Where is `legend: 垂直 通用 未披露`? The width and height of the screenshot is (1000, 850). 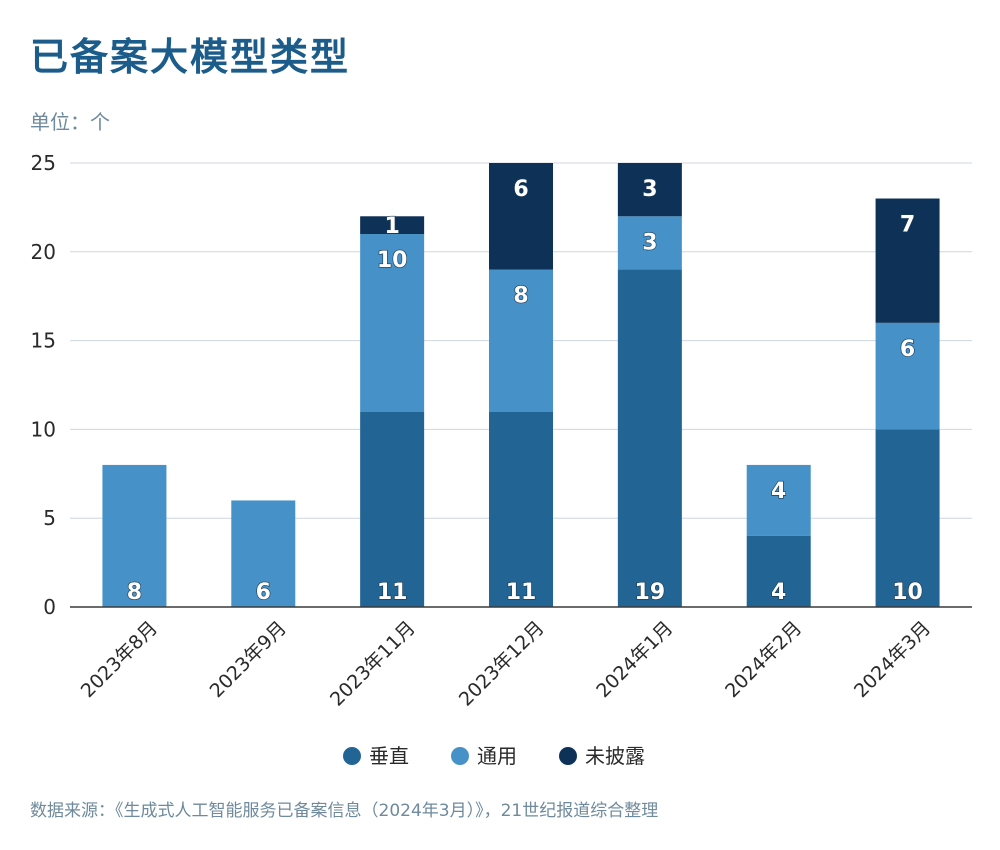
legend: 垂直 通用 未披露 is located at coordinates (494, 756).